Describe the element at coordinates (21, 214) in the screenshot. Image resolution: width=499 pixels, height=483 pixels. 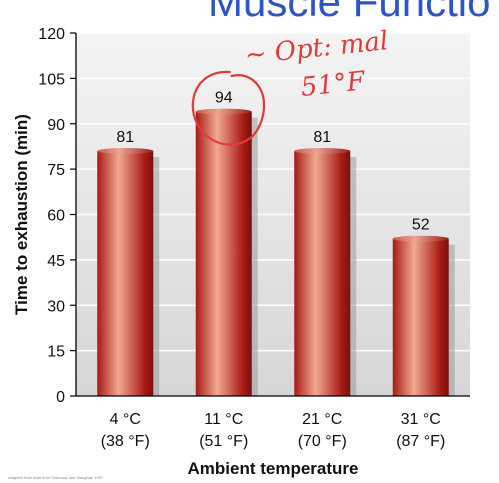
I see `y-axis-title: Time to exhaustion (min)` at that location.